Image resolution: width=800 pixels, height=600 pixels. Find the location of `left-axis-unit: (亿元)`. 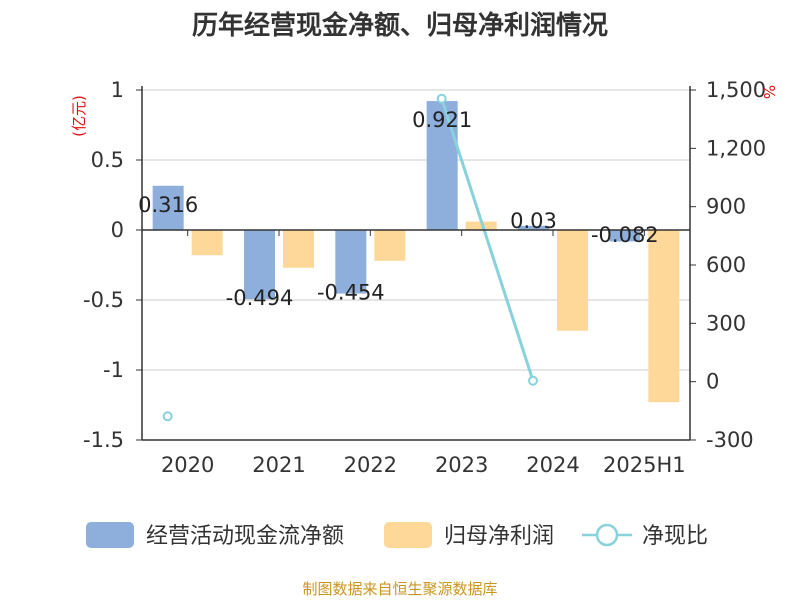

left-axis-unit: (亿元) is located at coordinates (79, 116).